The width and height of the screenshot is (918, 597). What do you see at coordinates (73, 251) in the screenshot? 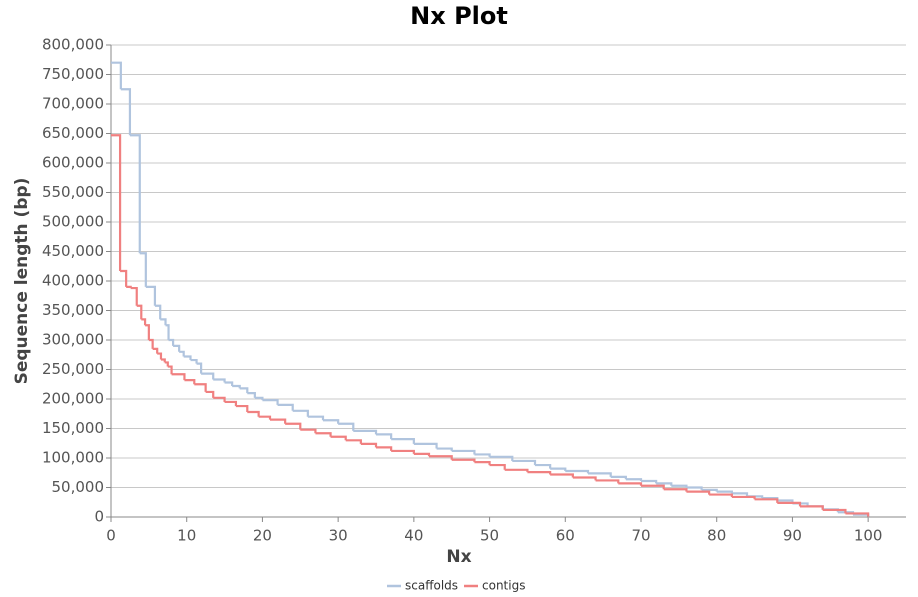
I see `y-tick-label: 450,000` at bounding box center [73, 251].